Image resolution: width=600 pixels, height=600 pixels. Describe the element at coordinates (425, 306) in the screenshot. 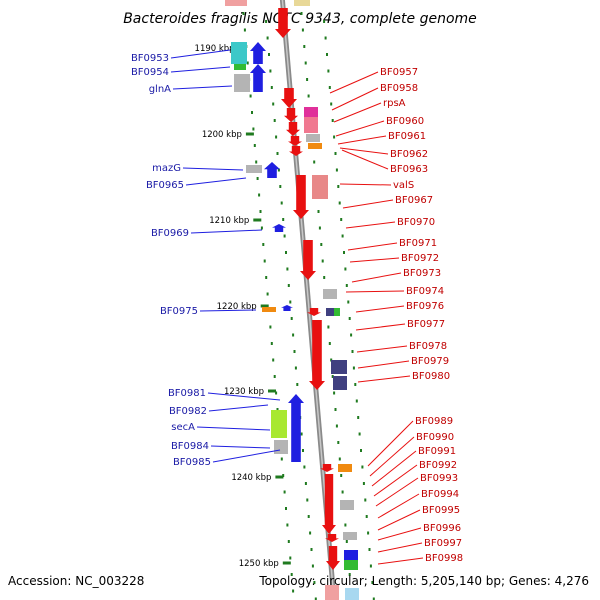

I see `gene-label-right: BF0976` at that location.